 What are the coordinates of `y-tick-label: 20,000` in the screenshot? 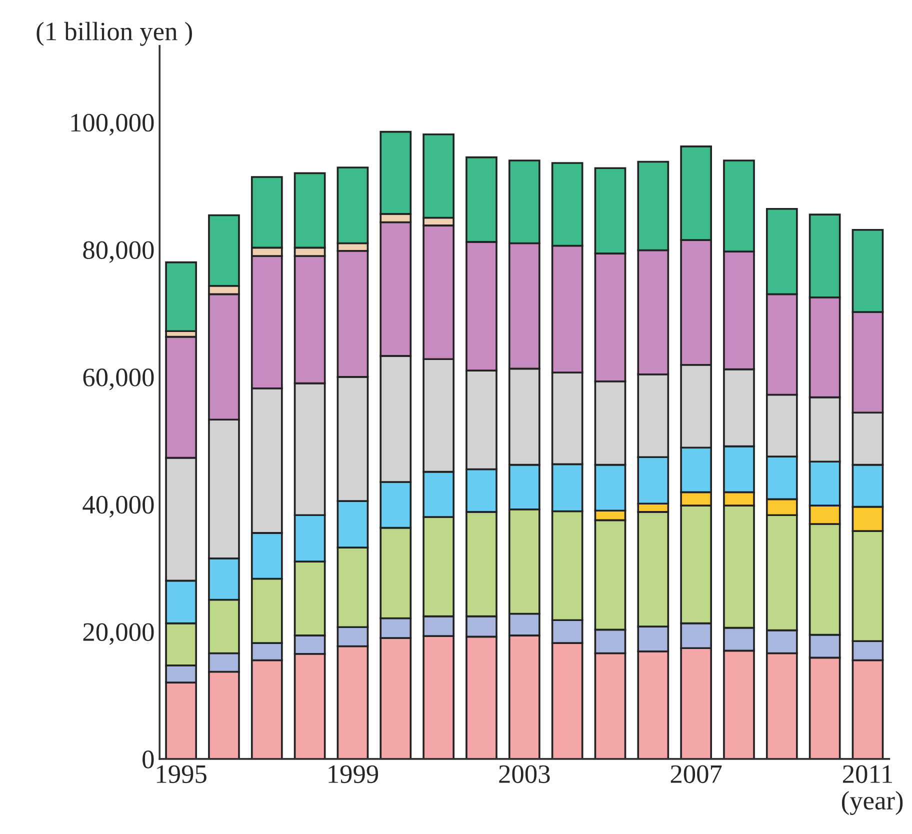 It's located at (118, 634).